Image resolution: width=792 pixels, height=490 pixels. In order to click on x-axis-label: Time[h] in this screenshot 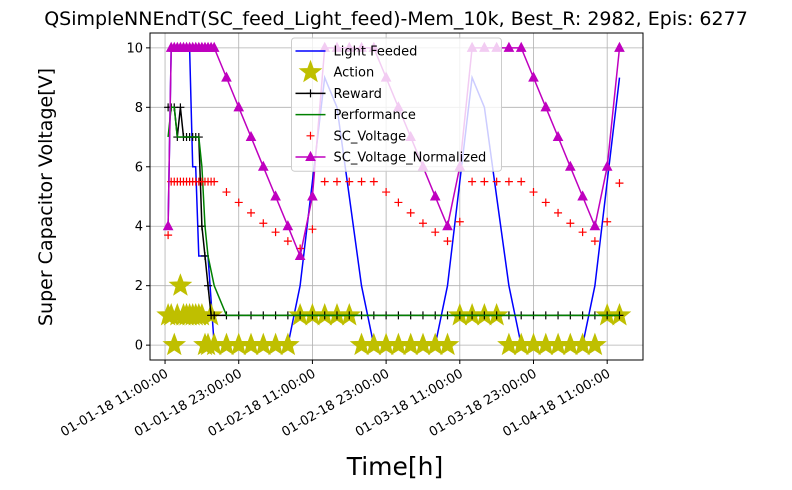, I will do `click(395, 466)`.